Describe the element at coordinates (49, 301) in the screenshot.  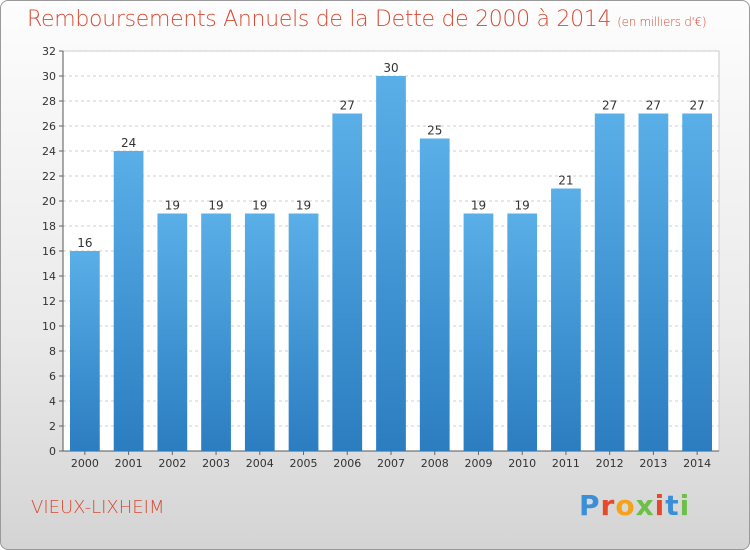
I see `y-tick-label: 12` at that location.